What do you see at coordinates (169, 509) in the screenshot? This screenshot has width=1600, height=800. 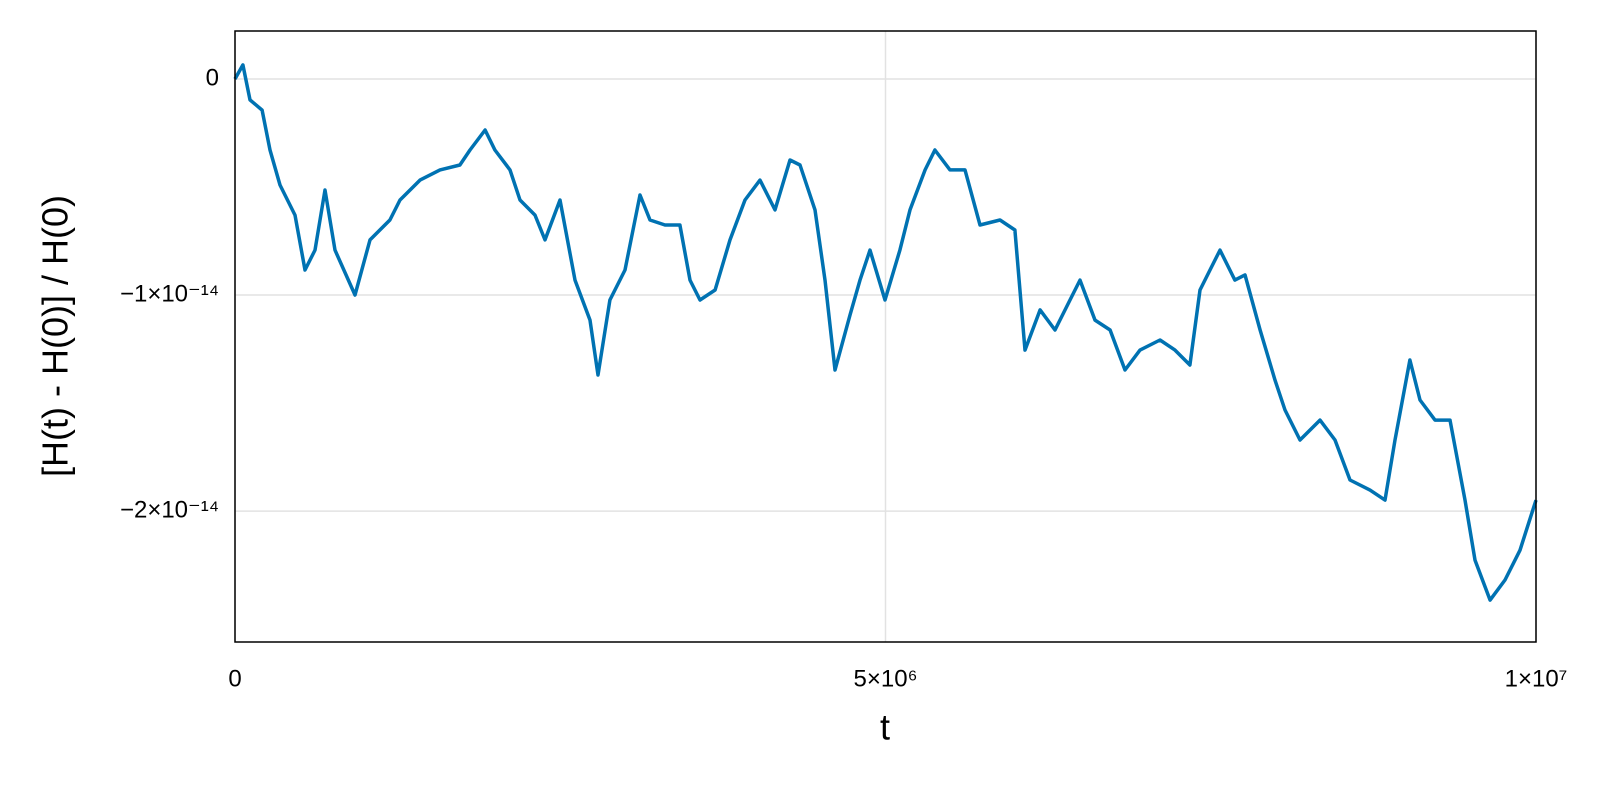 I see `y-tick-label: −2×10⁻¹⁴` at bounding box center [169, 509].